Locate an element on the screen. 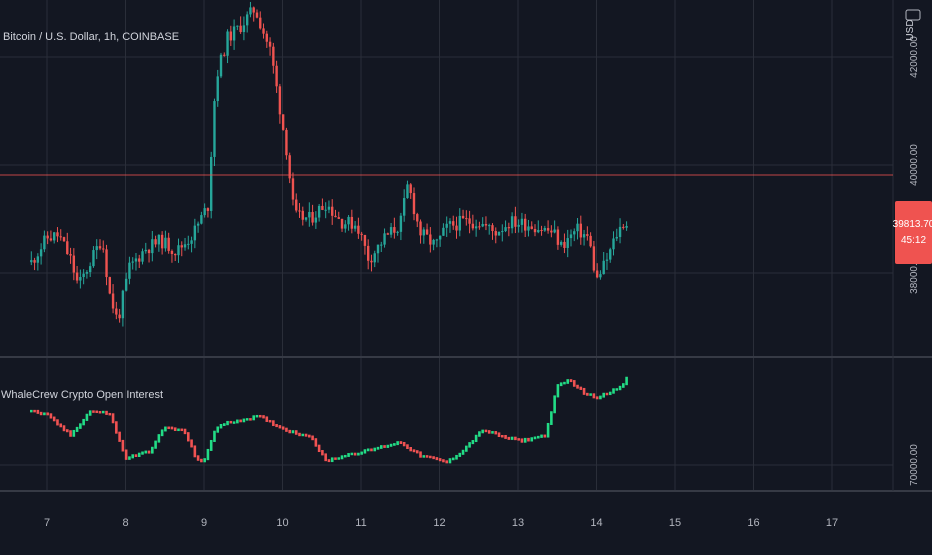 The height and width of the screenshot is (555, 932). time-axis-label: 16 is located at coordinates (753, 523).